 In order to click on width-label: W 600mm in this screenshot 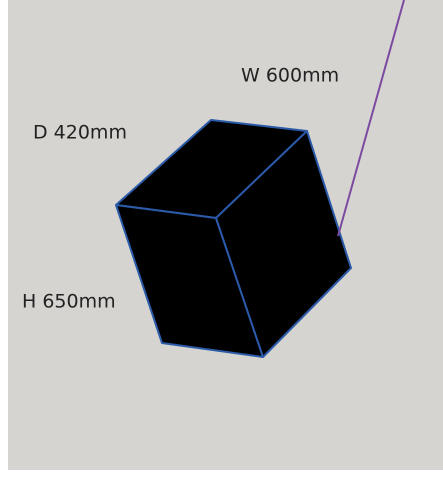, I will do `click(290, 76)`.